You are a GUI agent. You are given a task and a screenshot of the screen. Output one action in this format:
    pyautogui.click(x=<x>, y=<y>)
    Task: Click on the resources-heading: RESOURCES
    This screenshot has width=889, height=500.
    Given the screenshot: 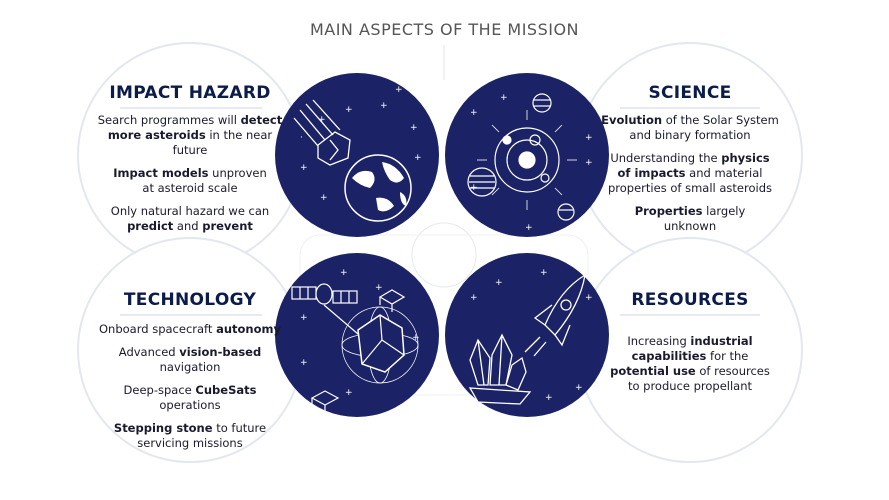 What is the action you would take?
    pyautogui.click(x=690, y=300)
    